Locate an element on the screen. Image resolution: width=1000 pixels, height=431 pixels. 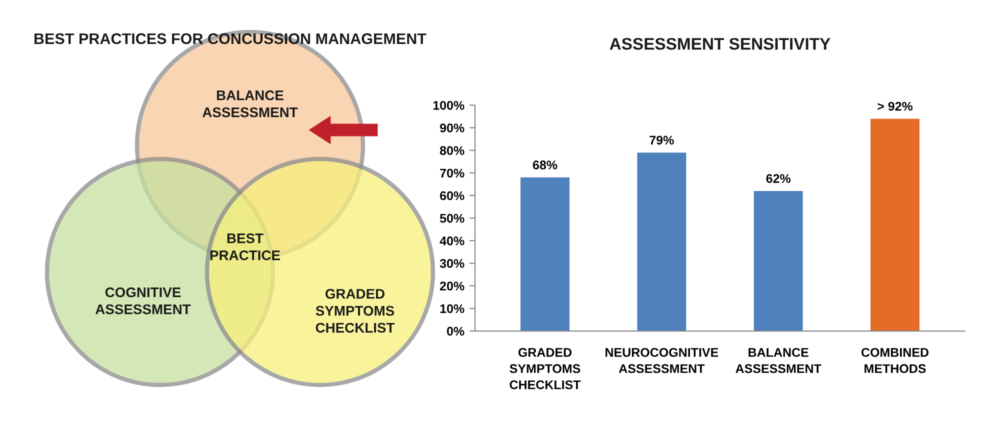
data-label: 68% is located at coordinates (545, 165).